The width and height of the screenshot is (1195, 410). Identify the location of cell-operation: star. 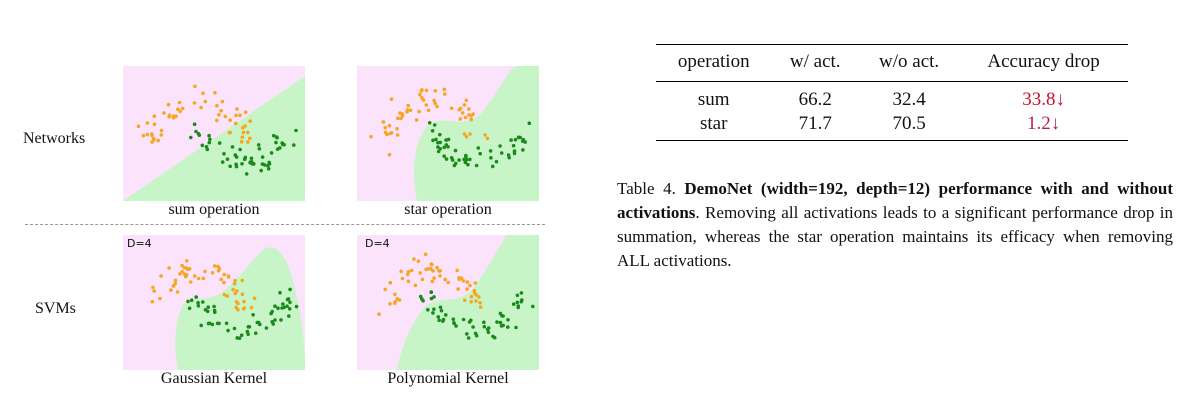
(713, 123).